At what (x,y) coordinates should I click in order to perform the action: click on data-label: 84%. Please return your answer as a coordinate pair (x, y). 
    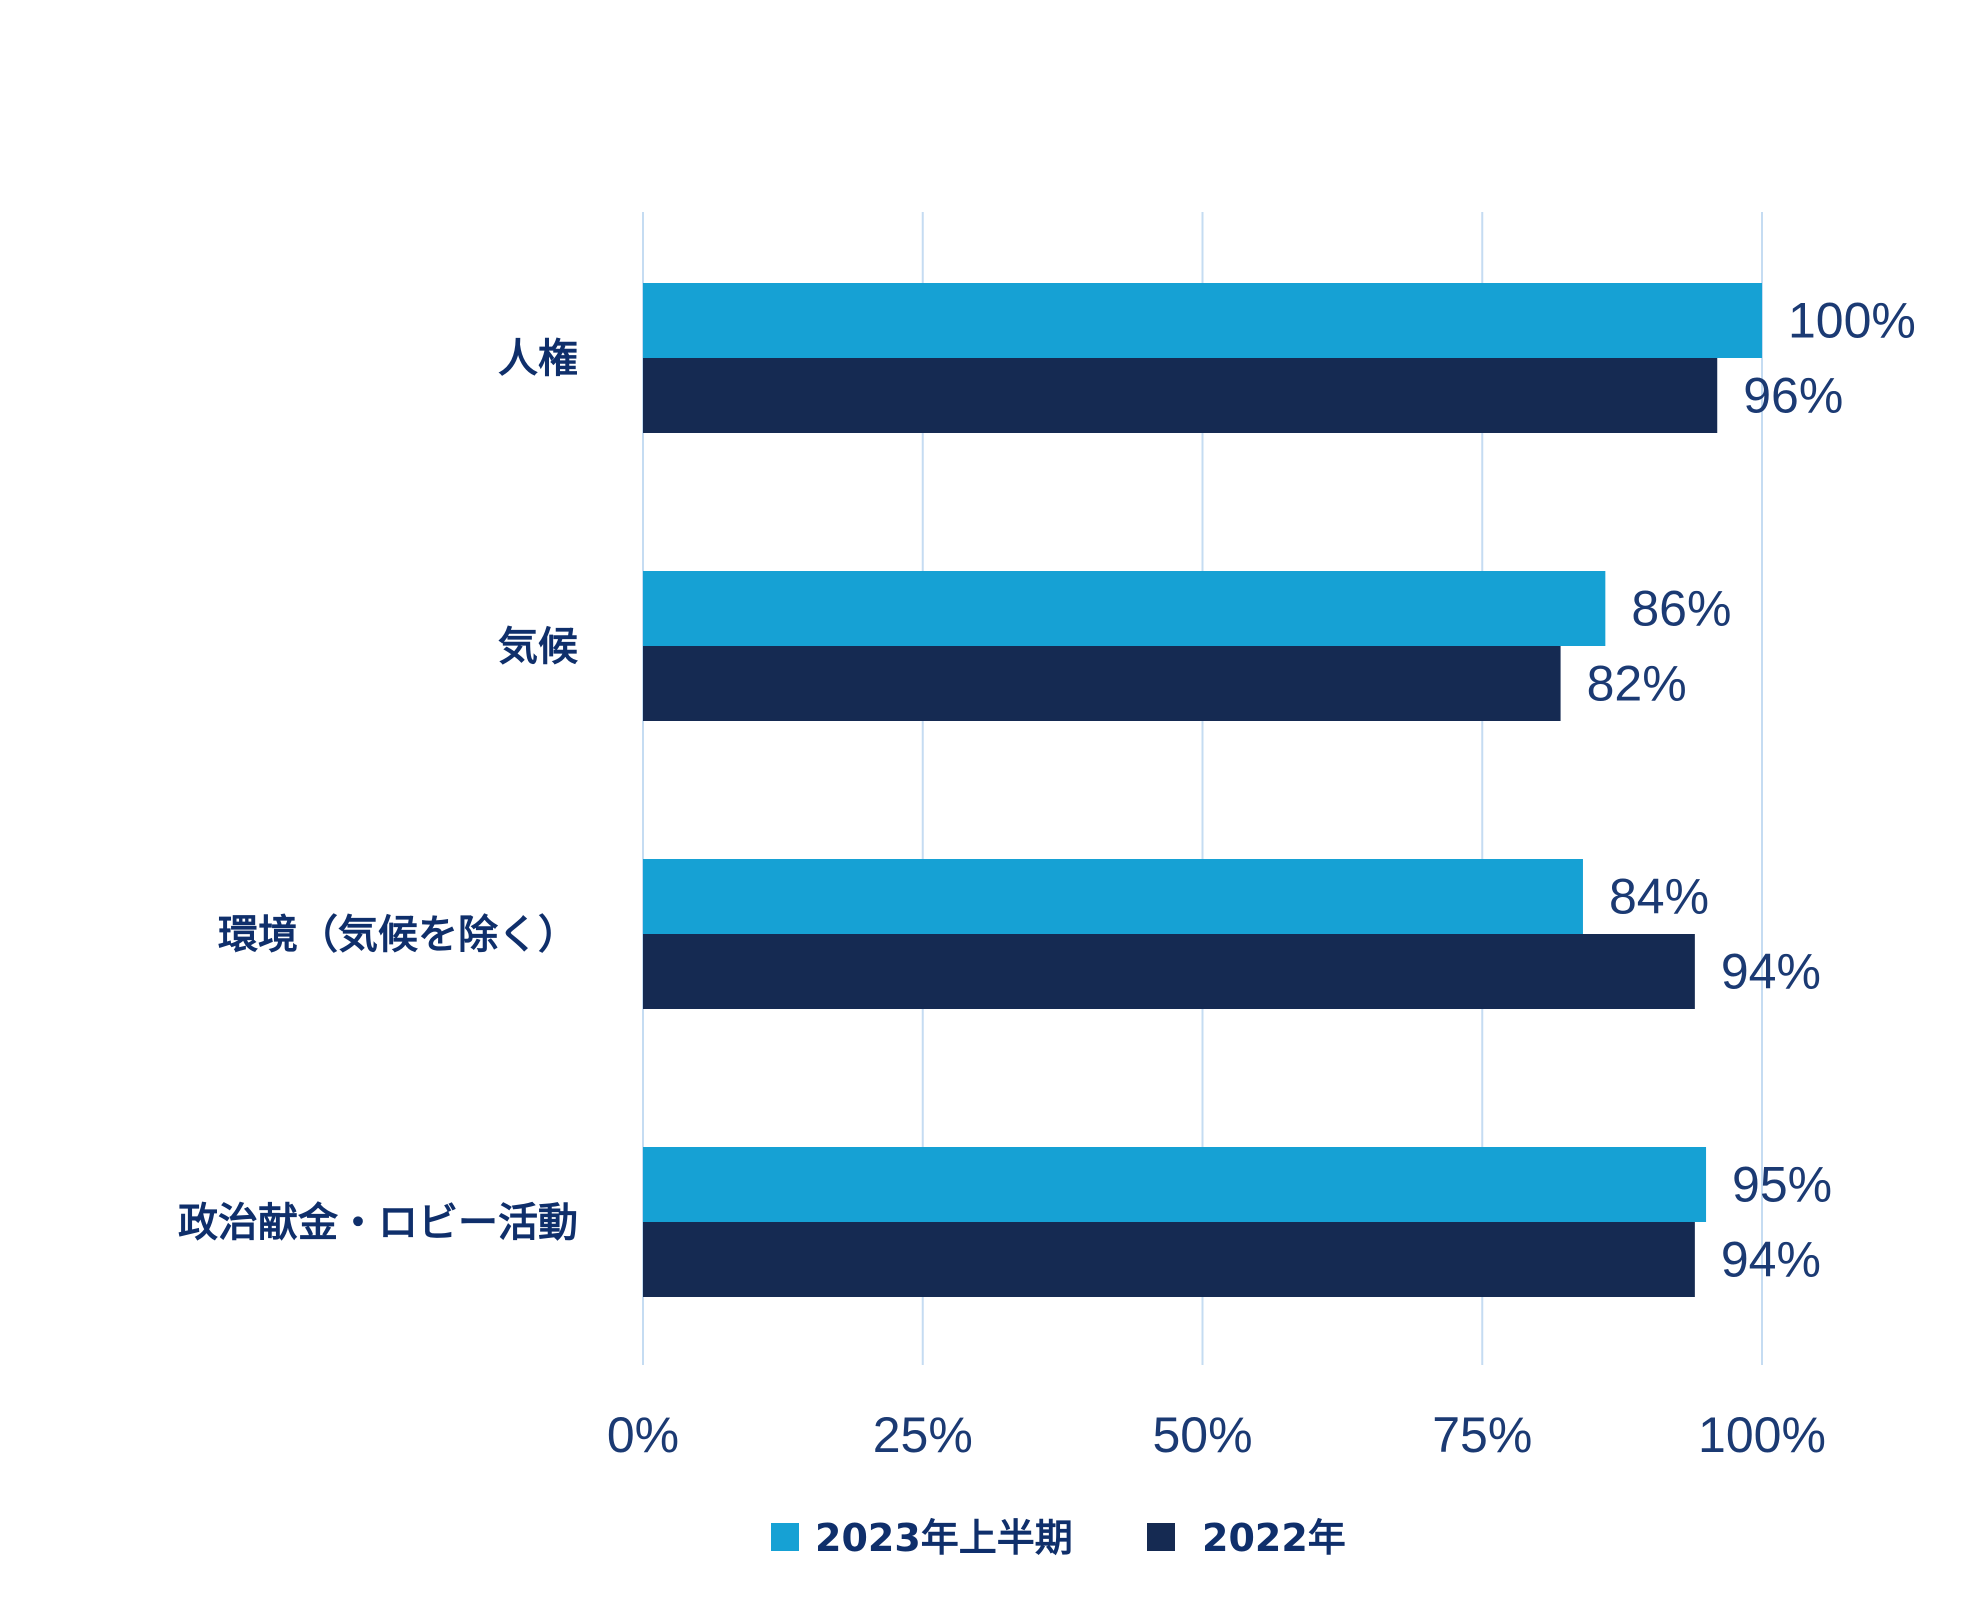
    Looking at the image, I should click on (1659, 897).